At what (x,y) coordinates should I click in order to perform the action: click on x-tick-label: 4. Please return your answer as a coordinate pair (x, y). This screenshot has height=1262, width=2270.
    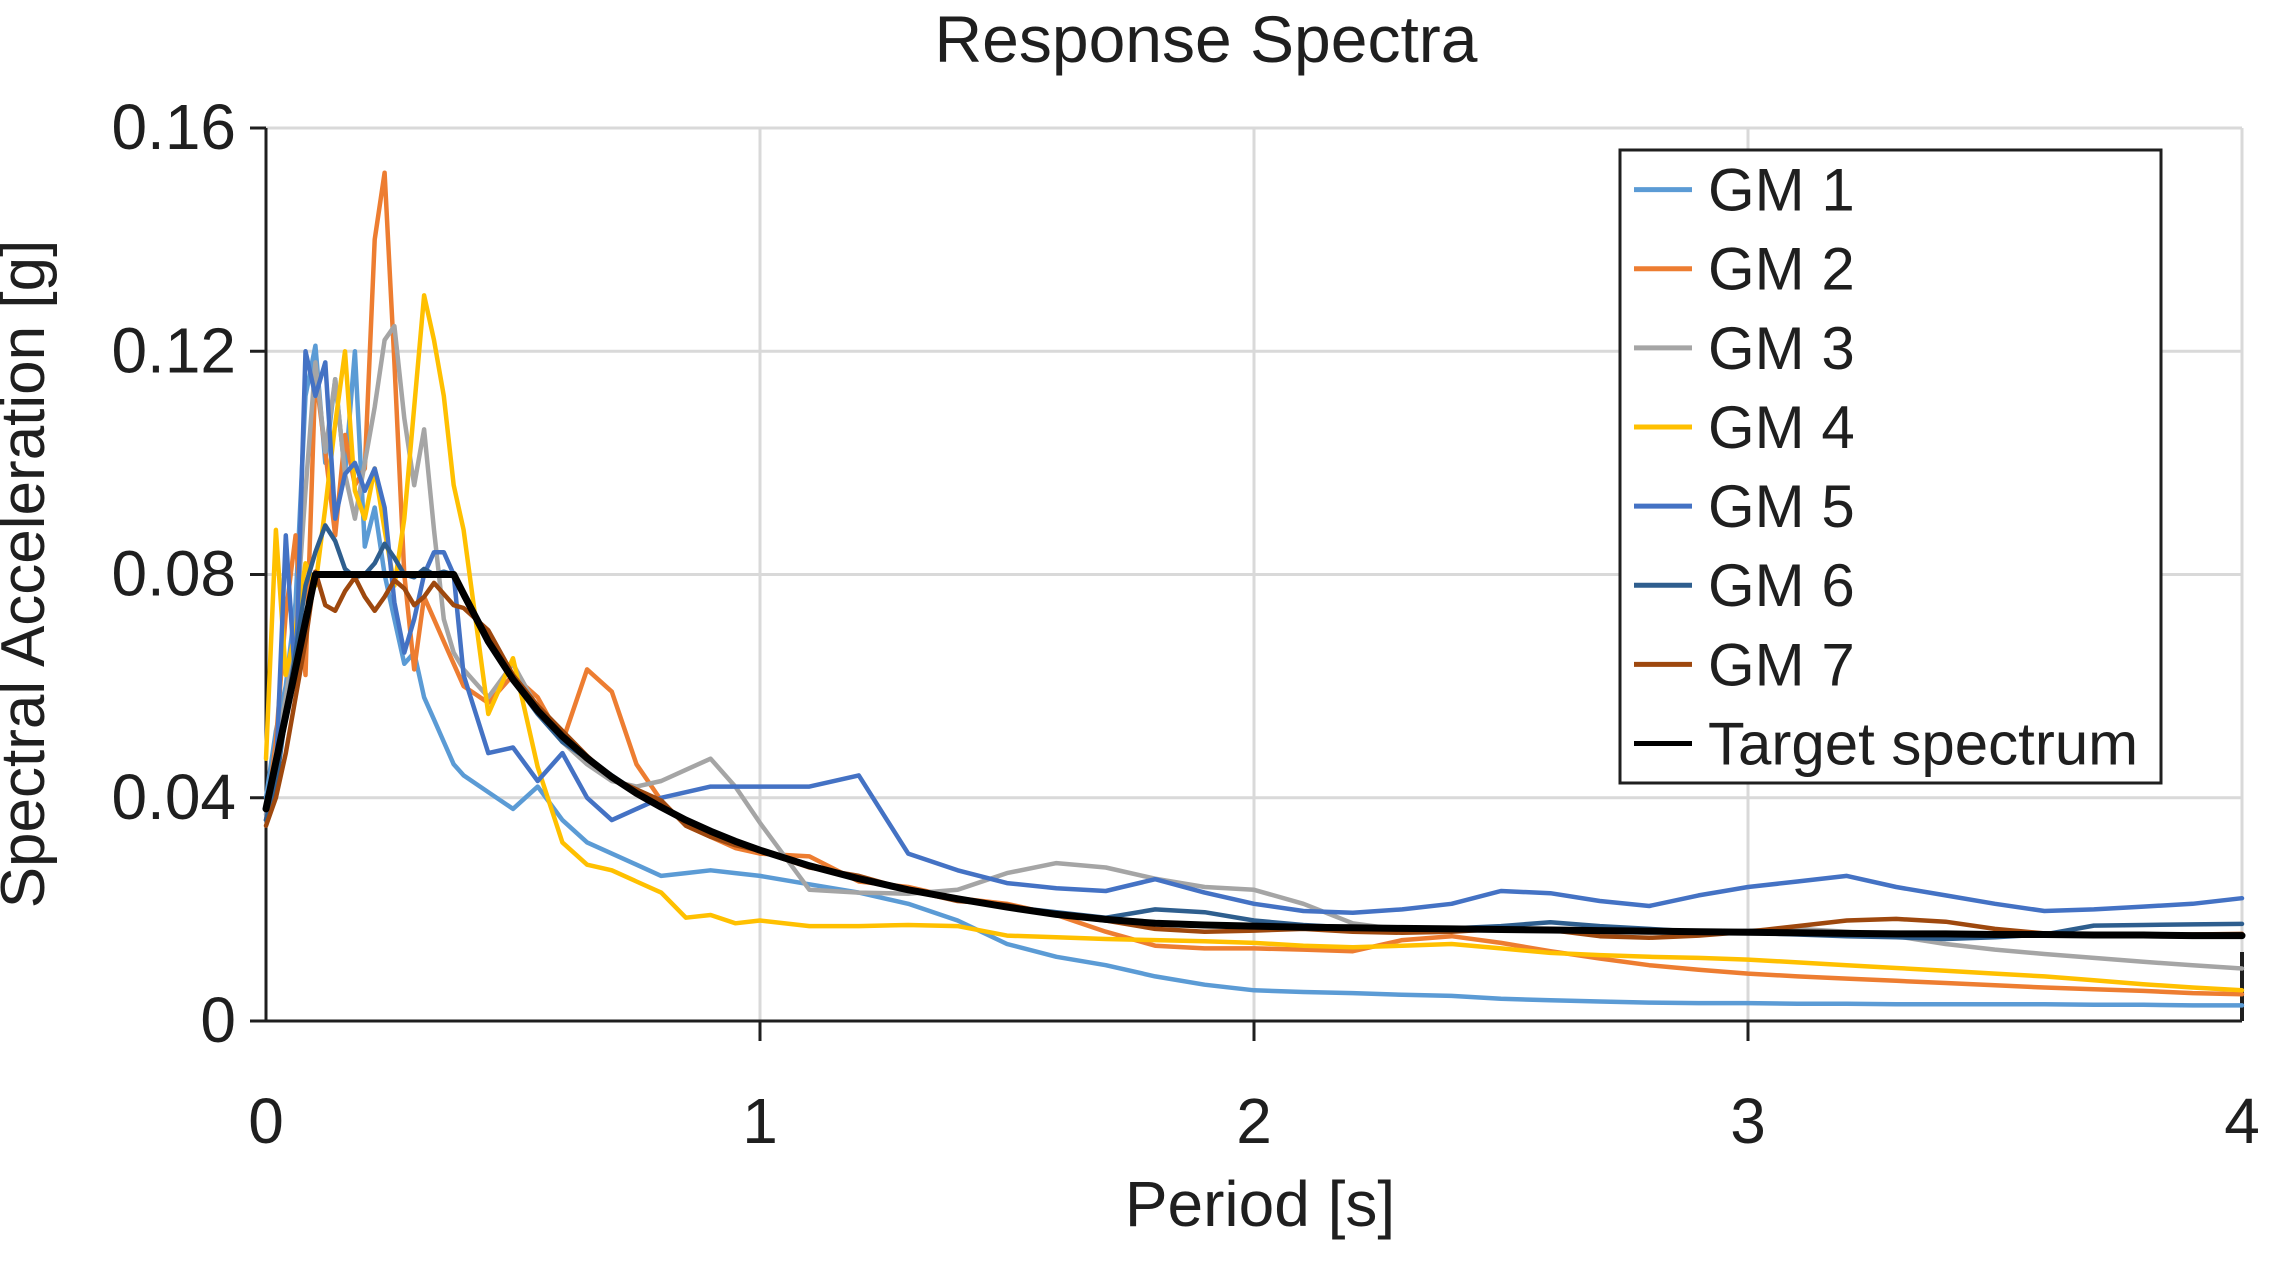
    Looking at the image, I should click on (2242, 1121).